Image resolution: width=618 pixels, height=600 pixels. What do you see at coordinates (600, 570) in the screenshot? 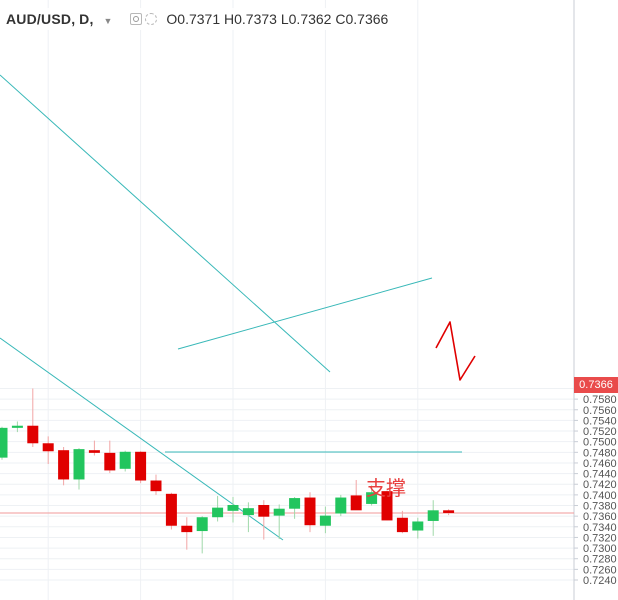
I see `y-tick-label: 0.7260` at bounding box center [600, 570].